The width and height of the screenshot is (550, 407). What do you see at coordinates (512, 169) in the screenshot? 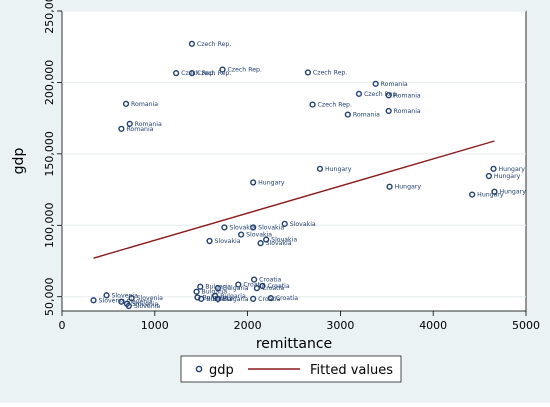
I see `point-label-17: Hungary` at bounding box center [512, 169].